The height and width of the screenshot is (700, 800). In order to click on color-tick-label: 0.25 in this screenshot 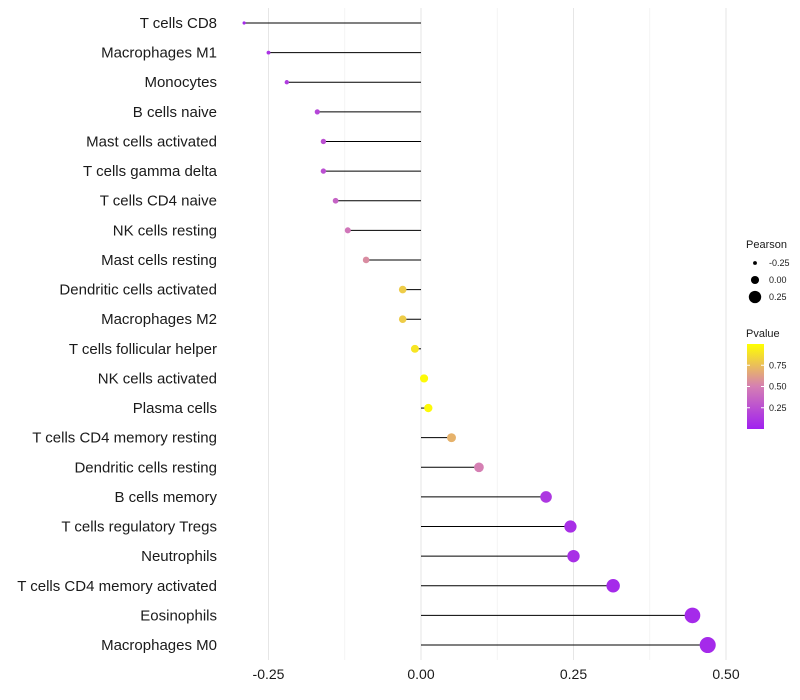, I will do `click(778, 408)`.